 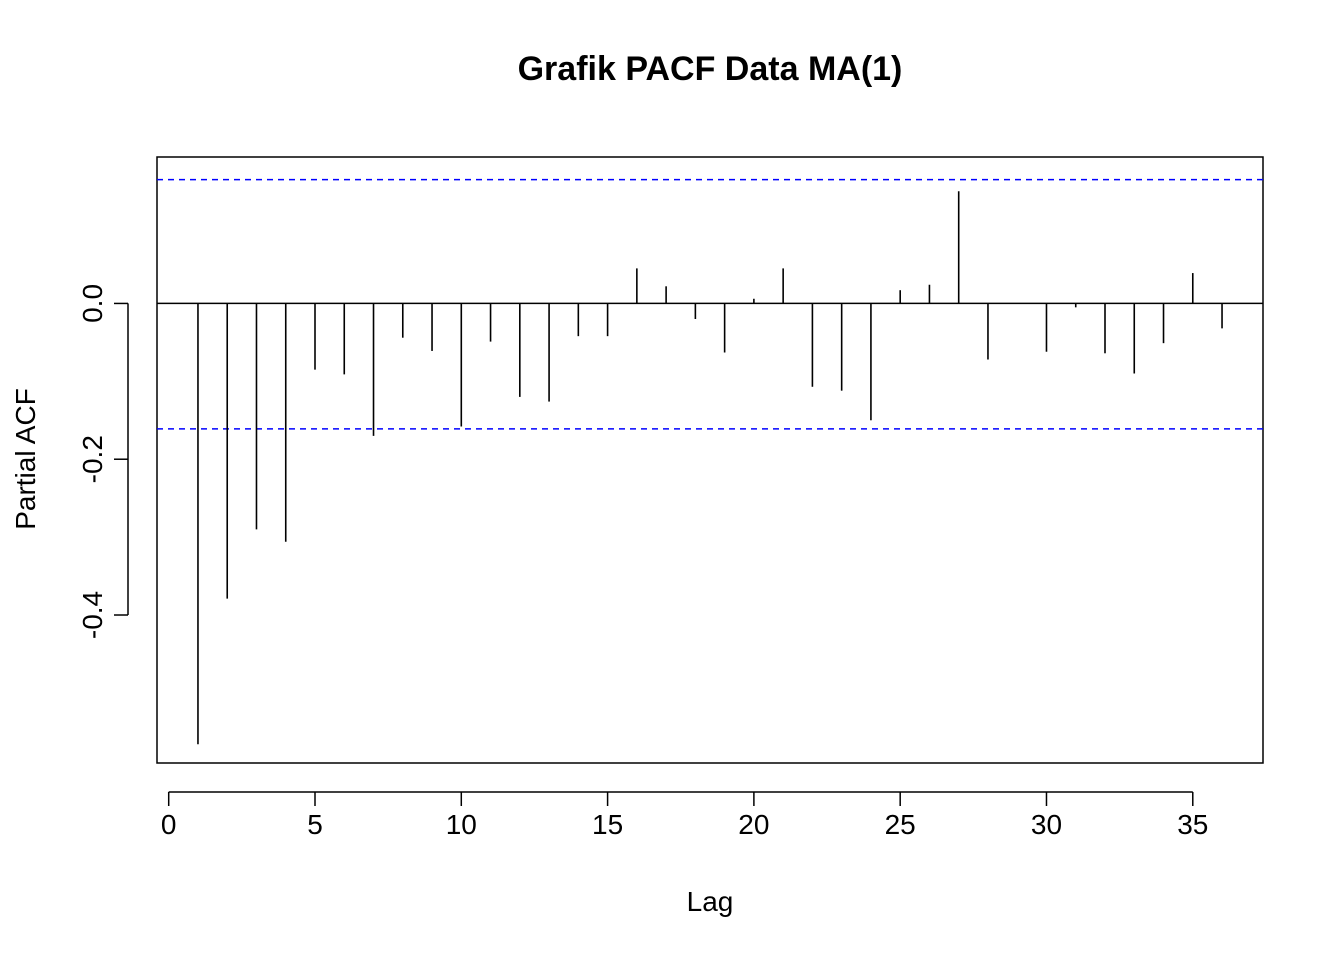 I want to click on y-tick-label-1: -0.2, so click(x=92, y=459).